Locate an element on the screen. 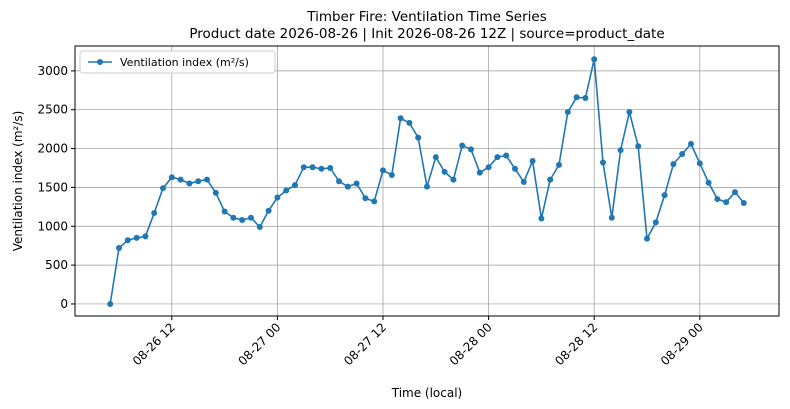 This screenshot has width=790, height=409. y-tick-label: 2500 is located at coordinates (52, 110).